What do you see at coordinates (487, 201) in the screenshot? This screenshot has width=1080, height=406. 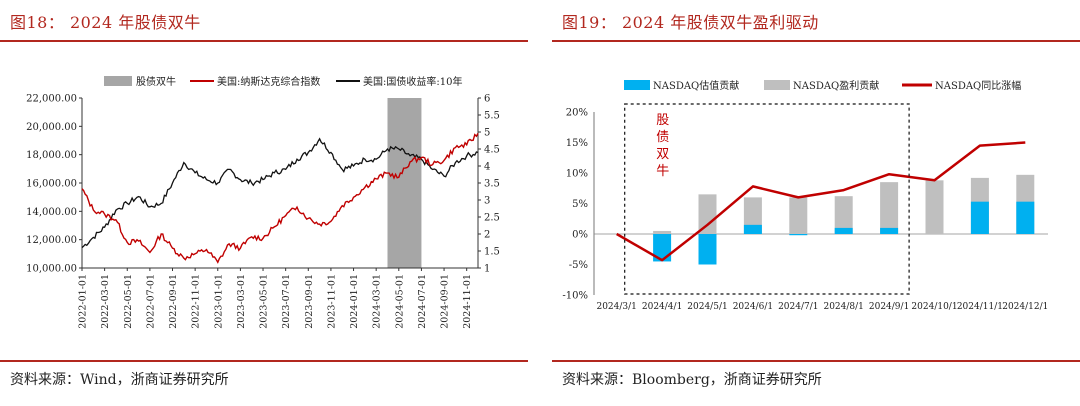 I see `right-y-tick-label: 3` at bounding box center [487, 201].